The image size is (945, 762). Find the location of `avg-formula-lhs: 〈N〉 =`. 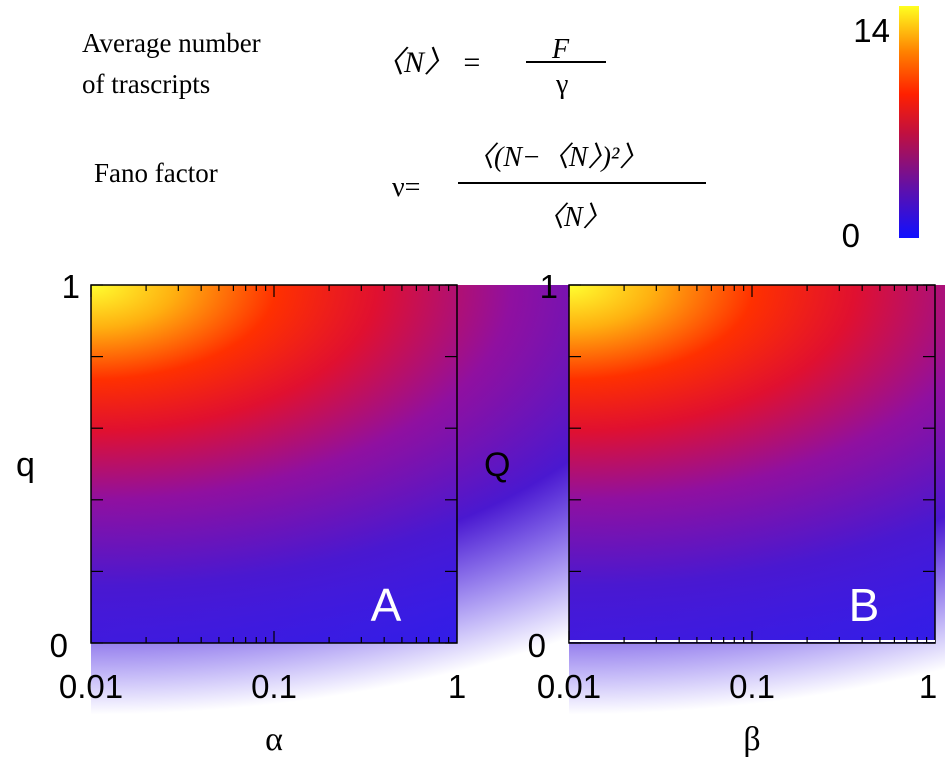

avg-formula-lhs: 〈N〉 = is located at coordinates (428, 62).